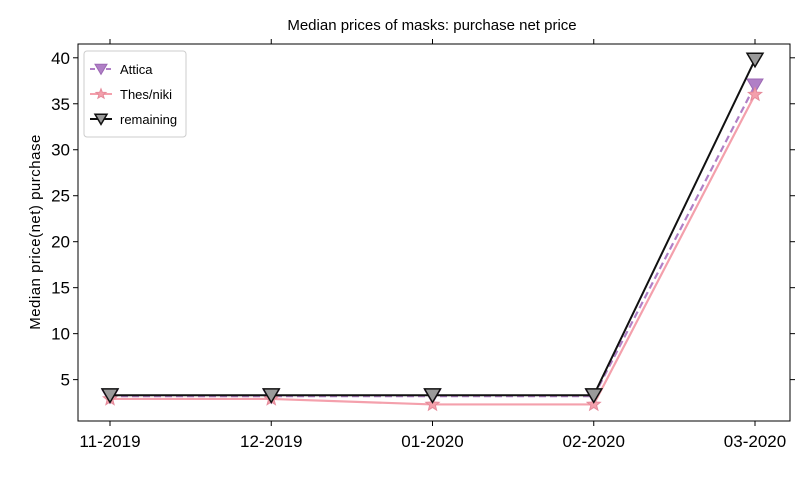  I want to click on legend-entry: Thes/niki, so click(131, 94).